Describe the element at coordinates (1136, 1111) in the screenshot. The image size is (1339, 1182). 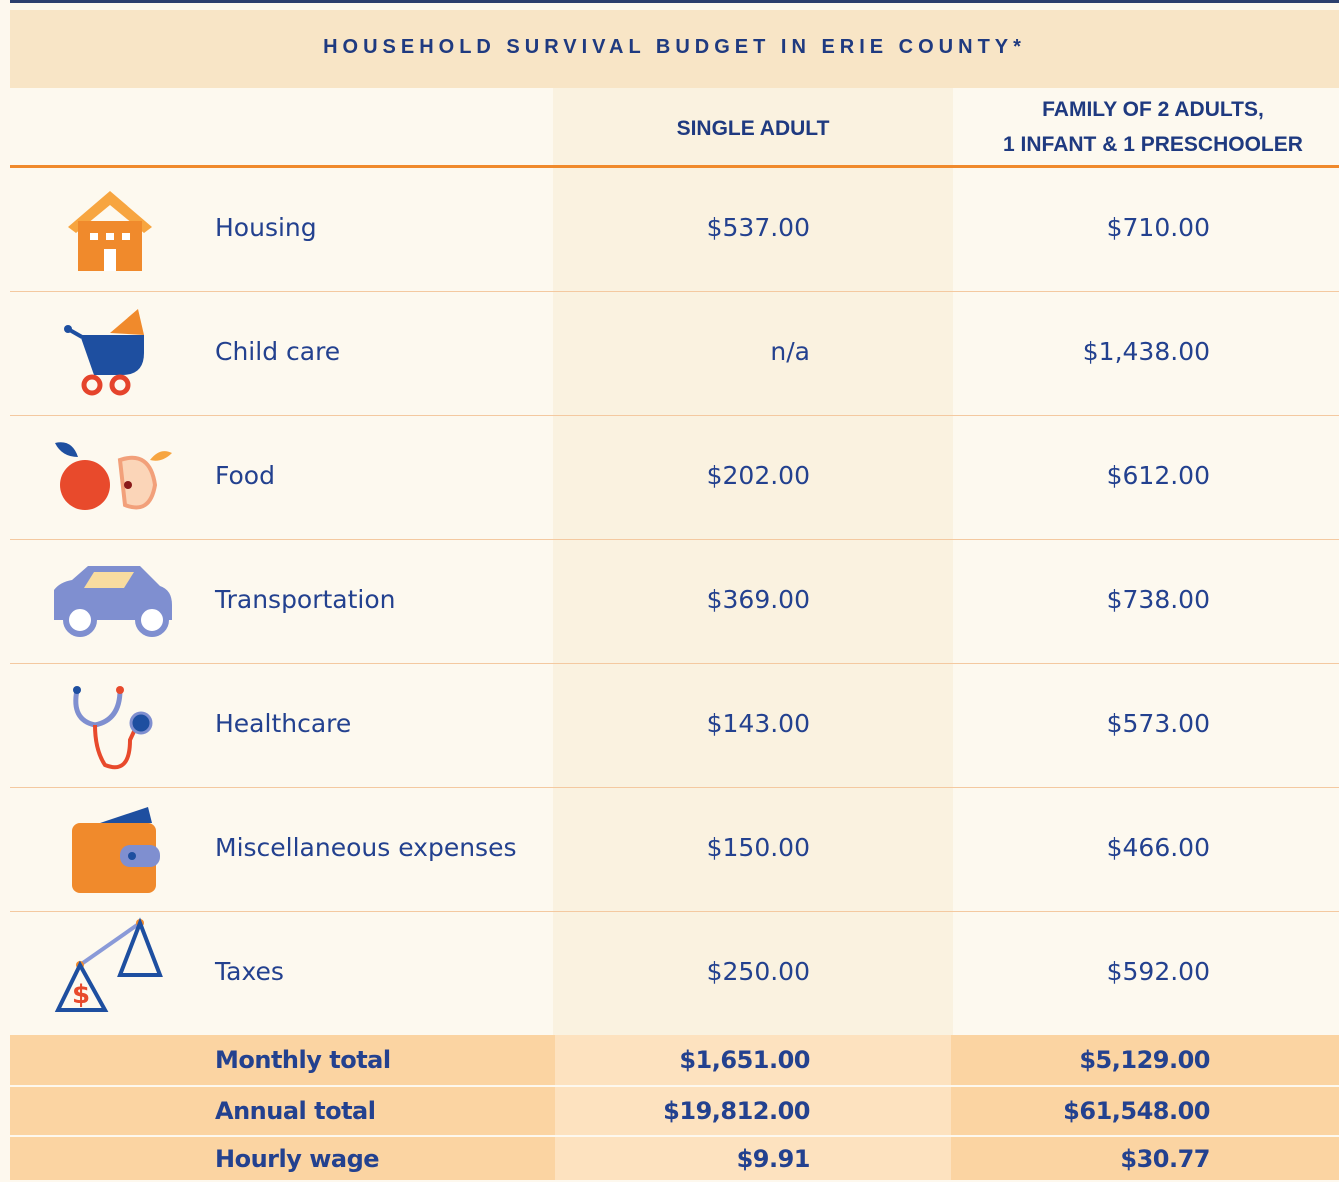
I see `total-value: $61,548.00` at that location.